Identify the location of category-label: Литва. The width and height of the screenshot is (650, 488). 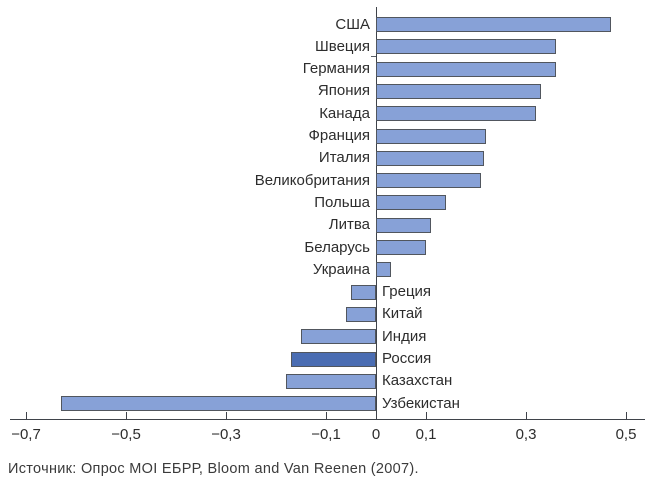
(349, 224).